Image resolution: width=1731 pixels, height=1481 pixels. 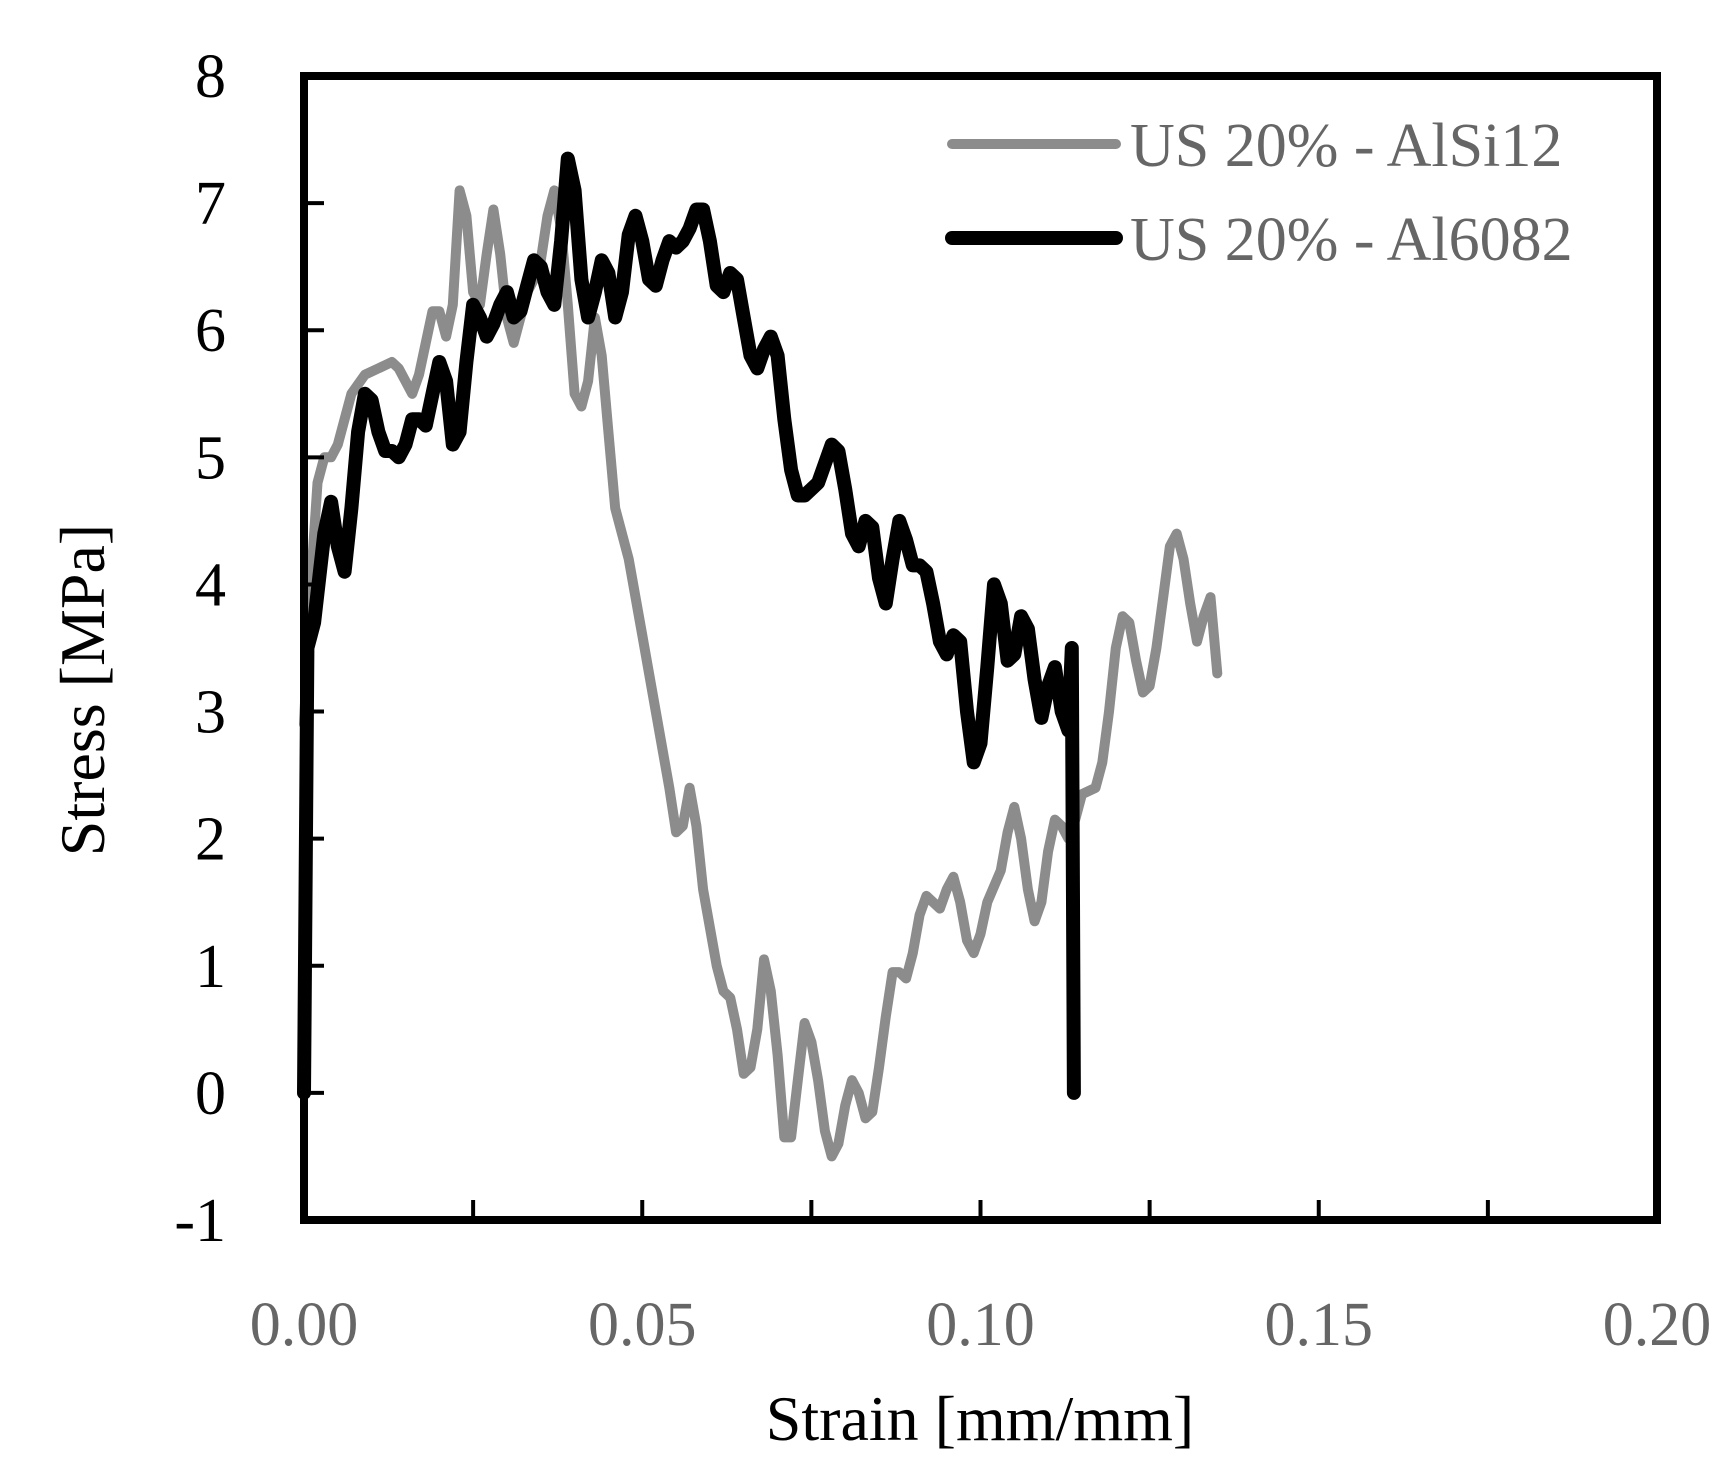 What do you see at coordinates (210, 204) in the screenshot?
I see `y-tick-label: 7` at bounding box center [210, 204].